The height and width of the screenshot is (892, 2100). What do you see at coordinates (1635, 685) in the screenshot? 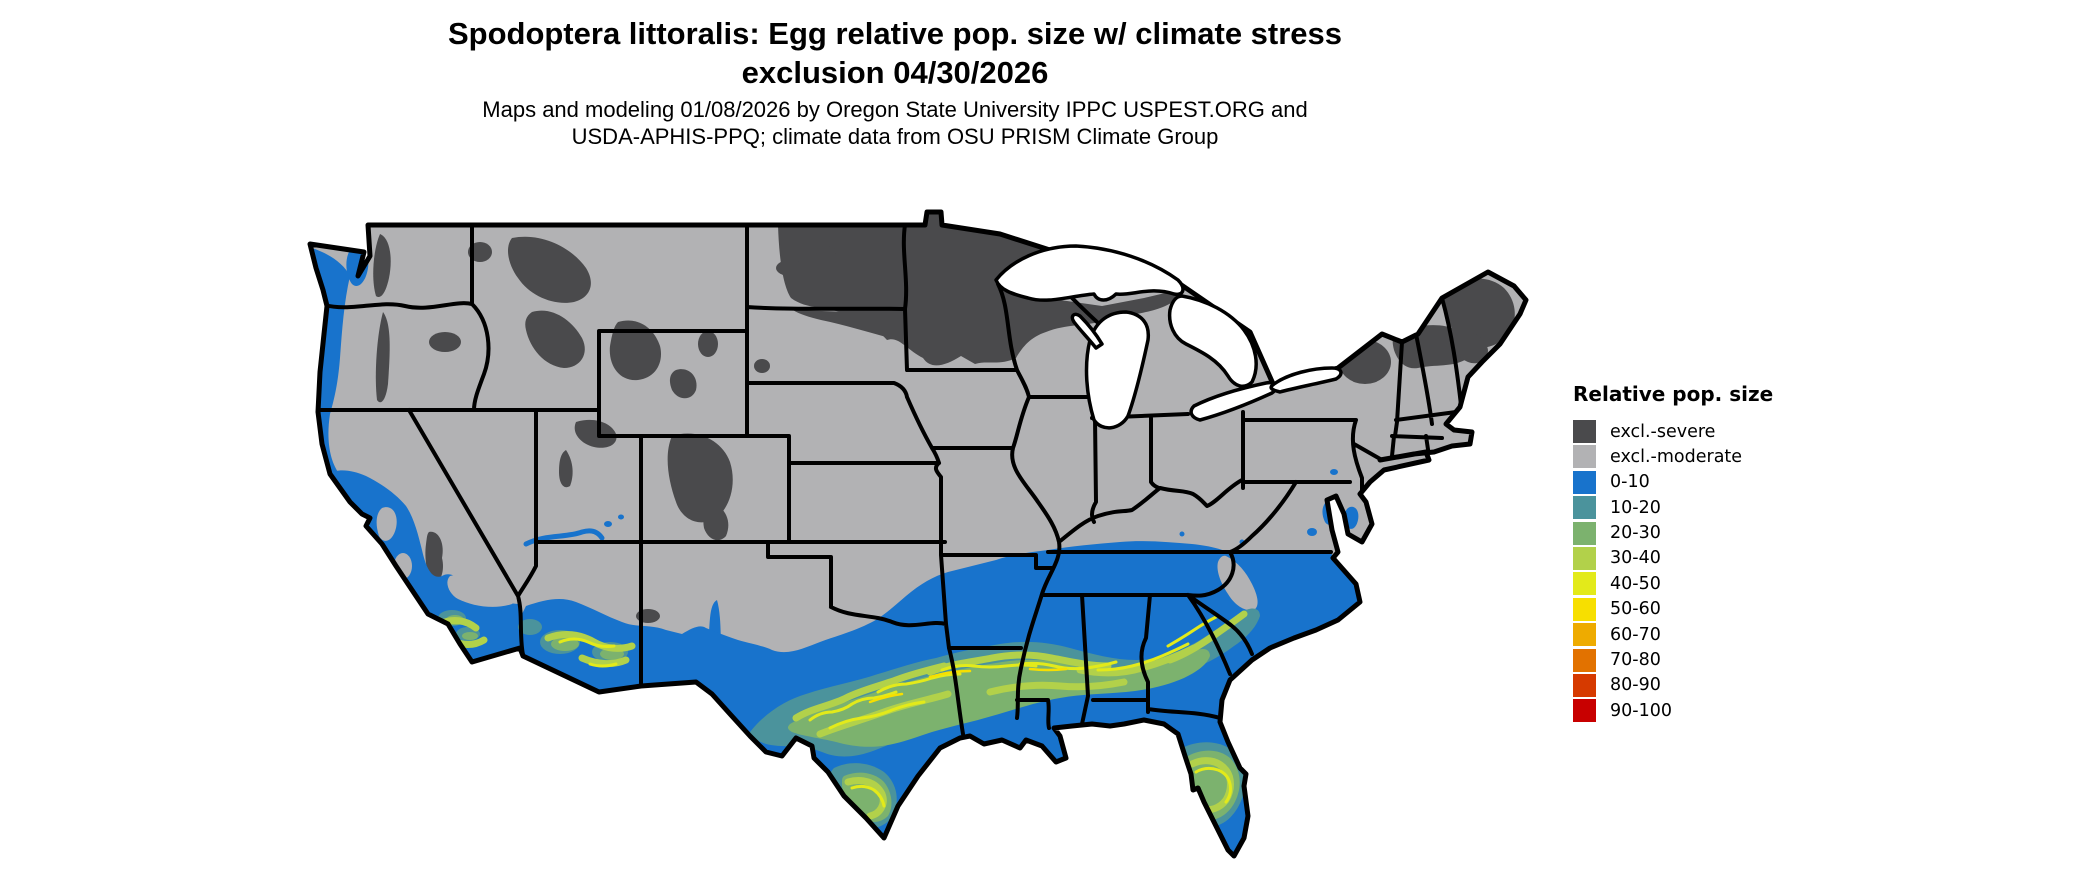
I see `legend-label: 80-90` at bounding box center [1635, 685].